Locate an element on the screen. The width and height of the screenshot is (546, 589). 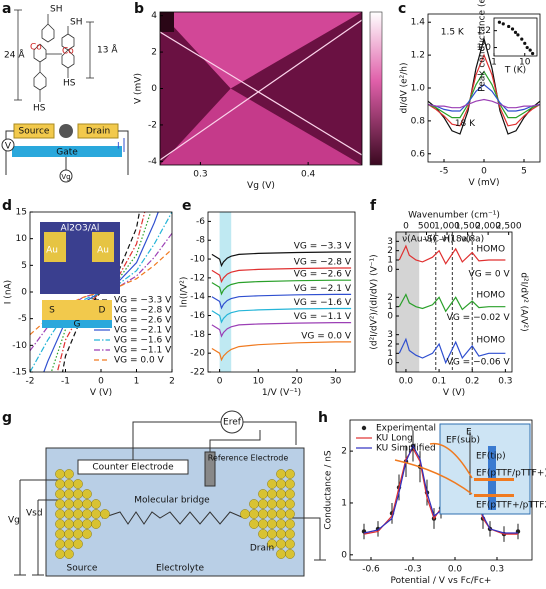
y-tick-label: -14 is located at coordinates (197, 297).